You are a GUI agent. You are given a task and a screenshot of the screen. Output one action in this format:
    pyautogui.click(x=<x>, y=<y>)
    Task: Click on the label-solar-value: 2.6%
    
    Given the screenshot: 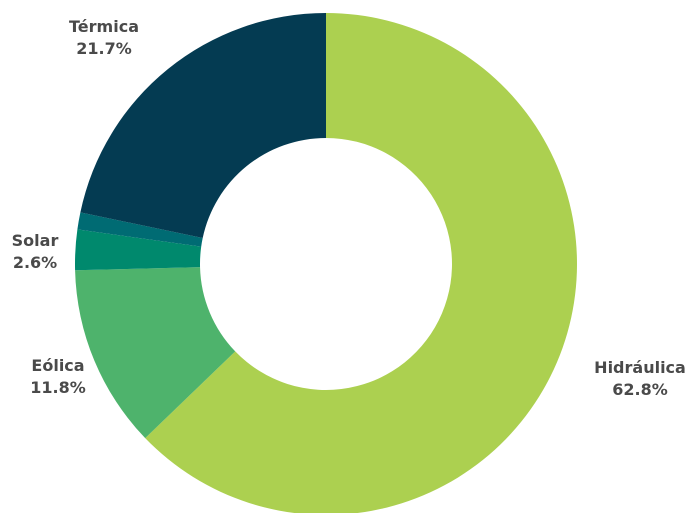 What is the action you would take?
    pyautogui.click(x=35, y=262)
    